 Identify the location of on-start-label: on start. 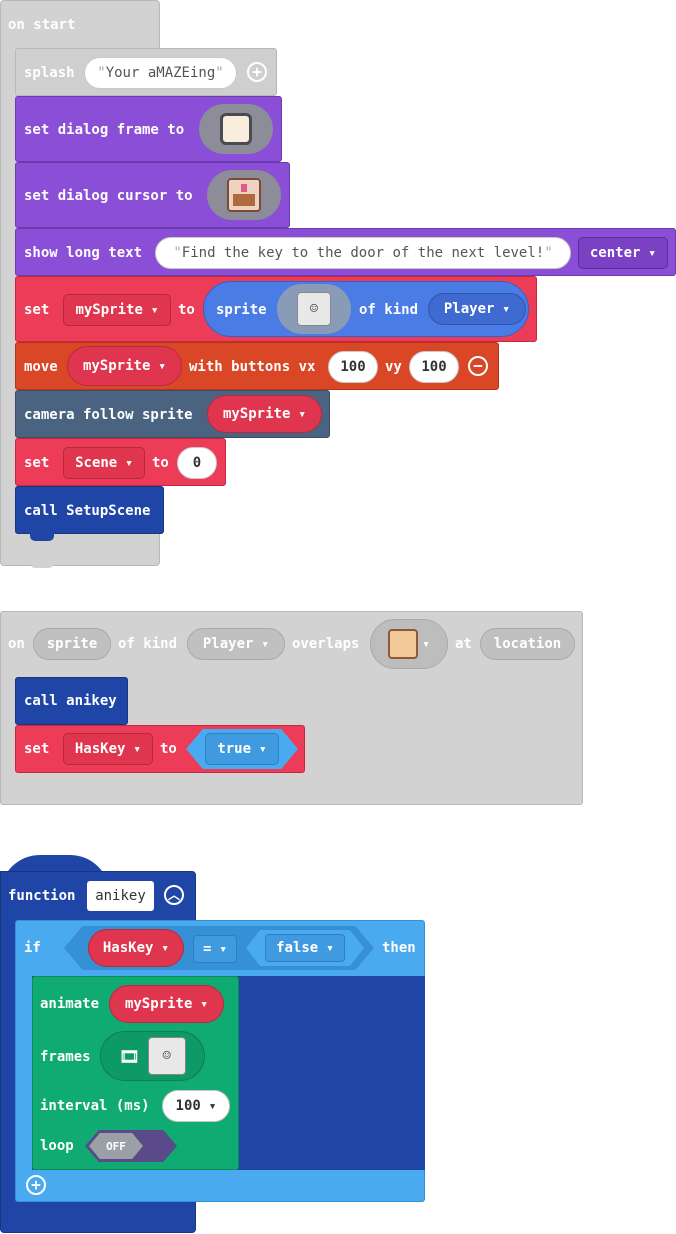
(42, 25).